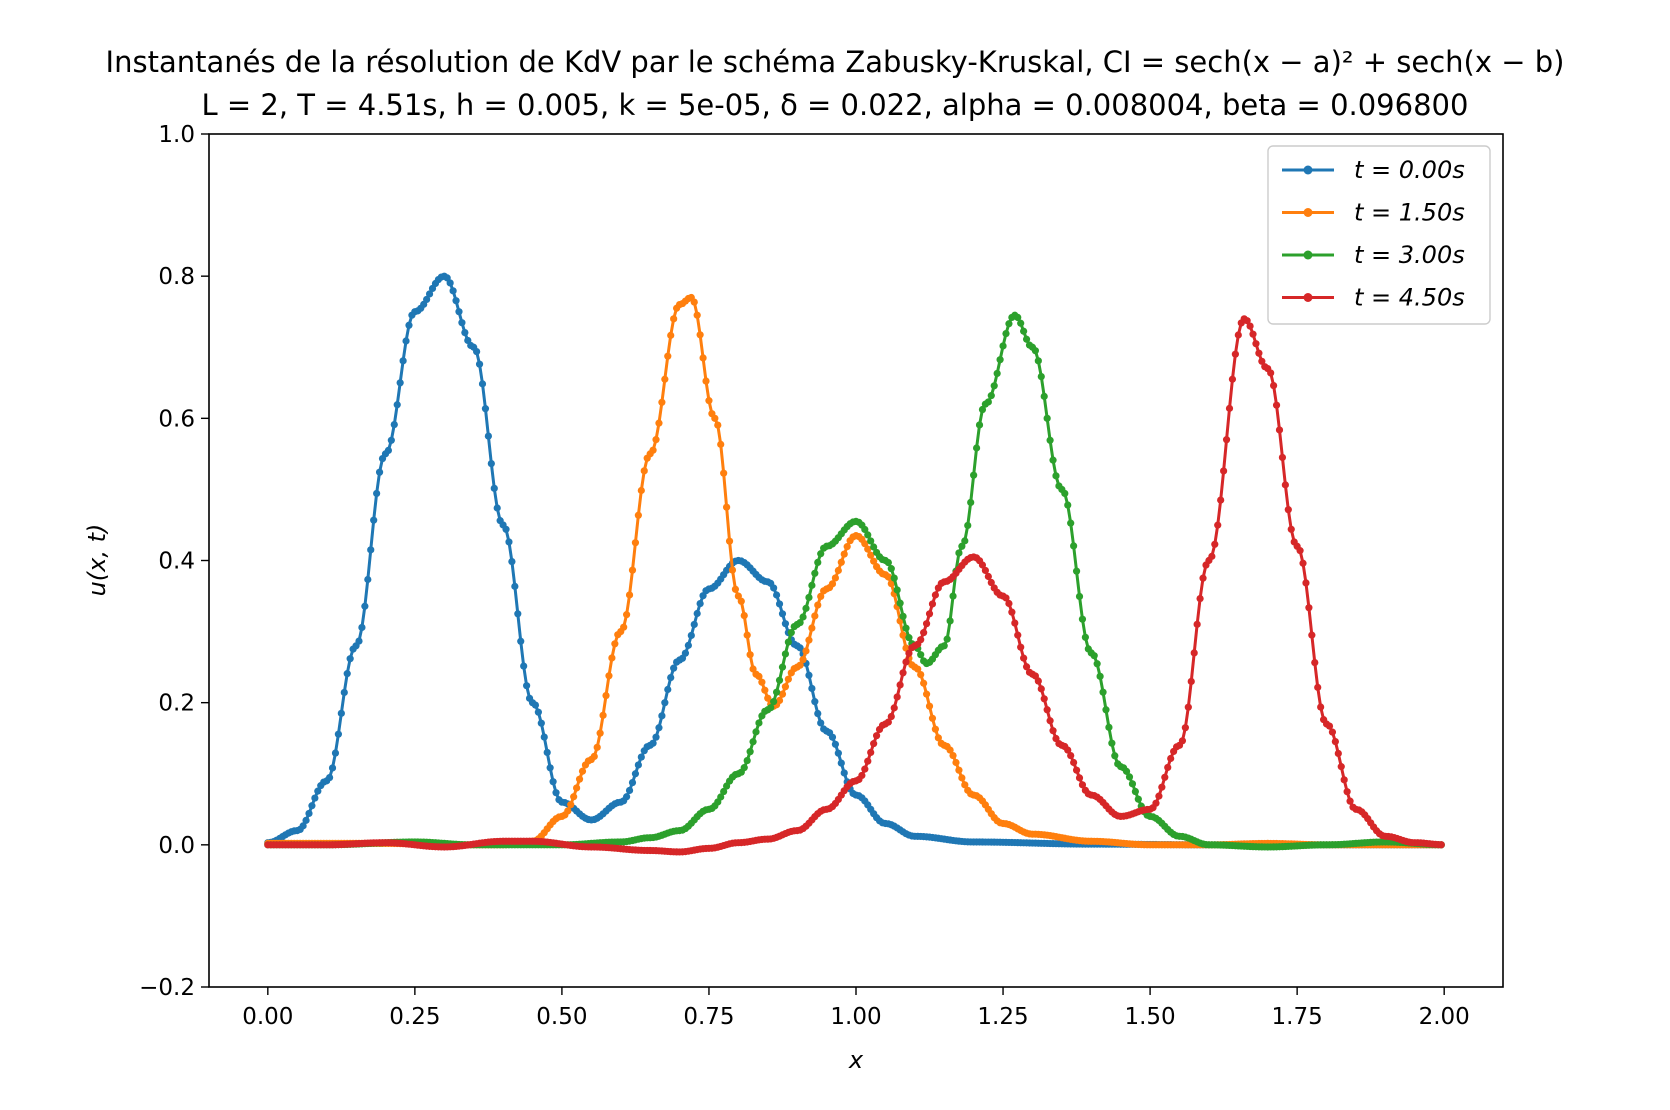 This screenshot has height=1110, width=1670. Describe the element at coordinates (176, 135) in the screenshot. I see `y-tick-label: 1.0` at that location.